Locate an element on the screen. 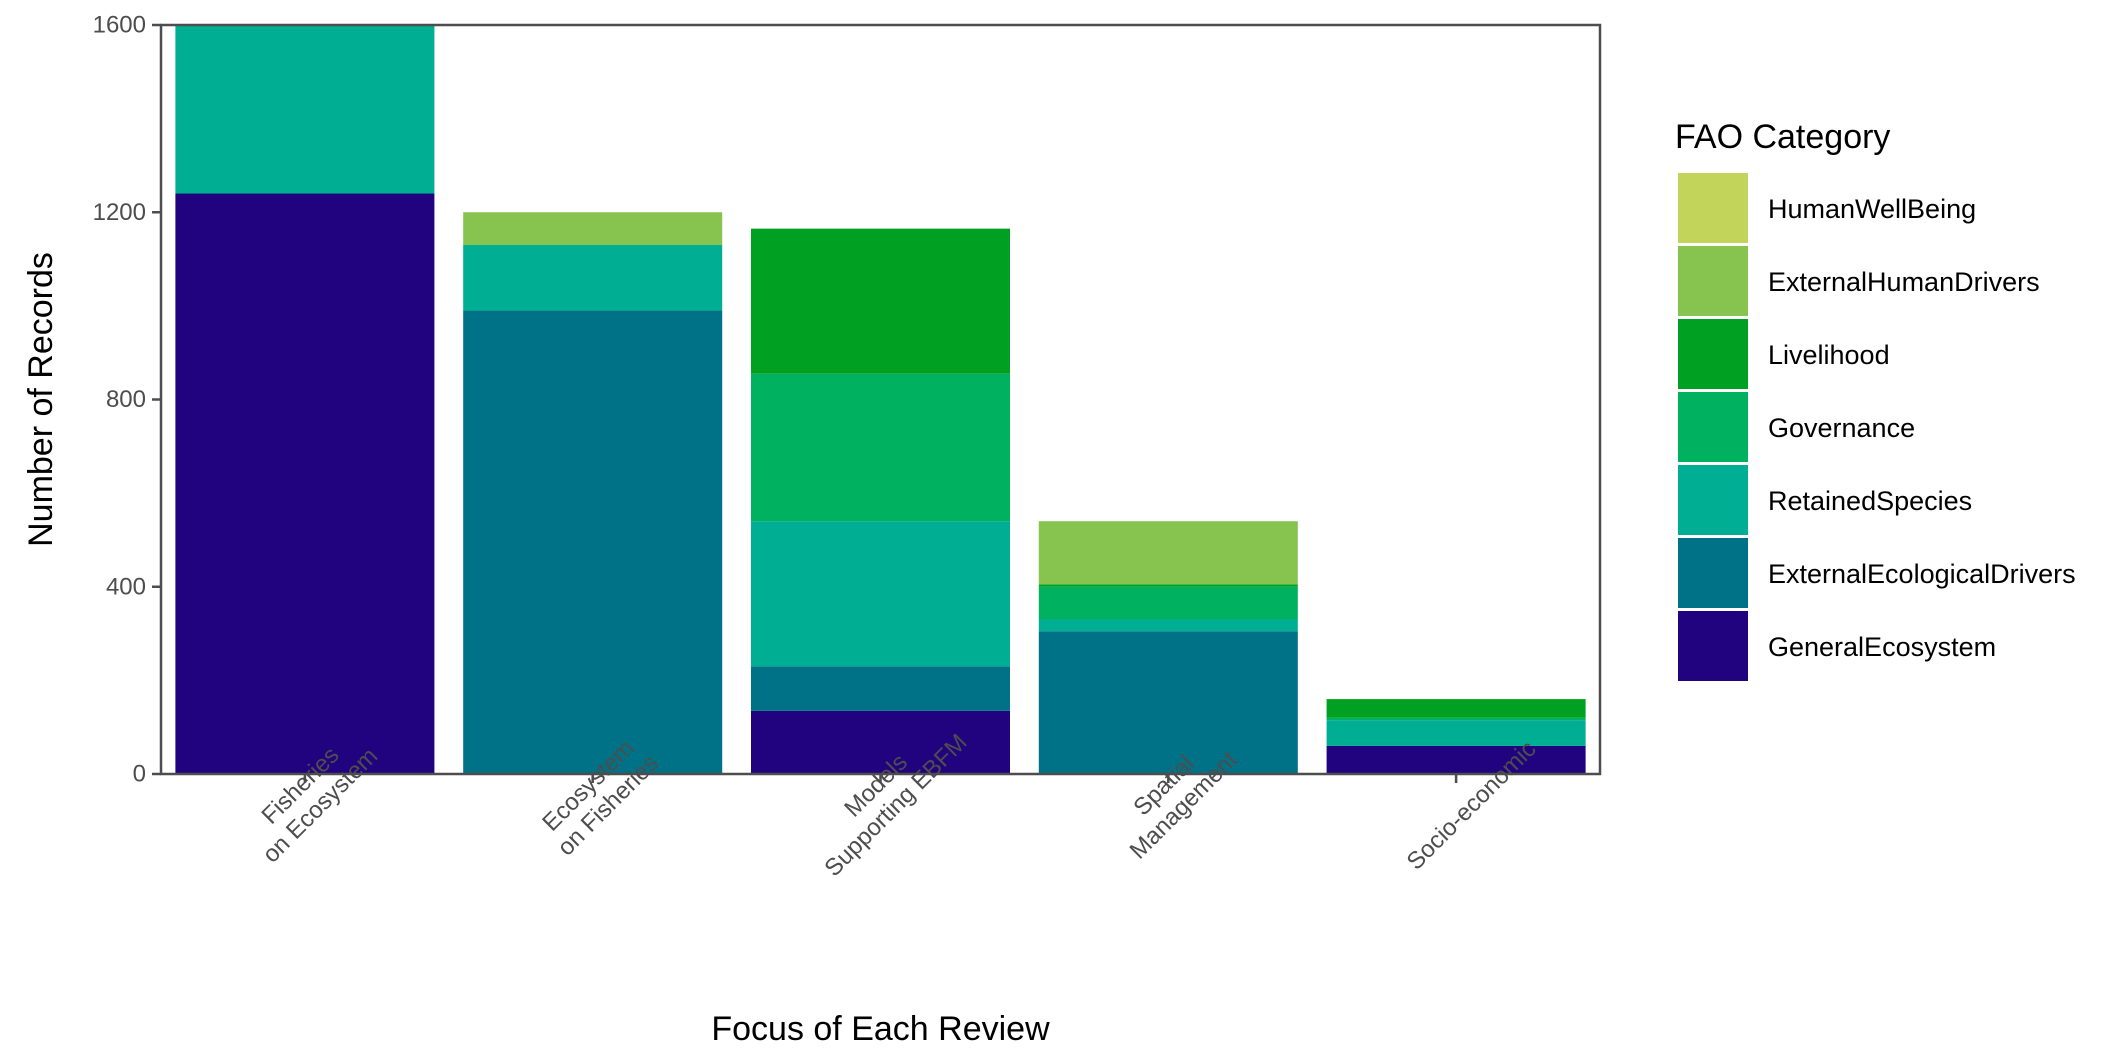 This screenshot has width=2125, height=1062. y-axis-title: Number of Records is located at coordinates (41, 399).